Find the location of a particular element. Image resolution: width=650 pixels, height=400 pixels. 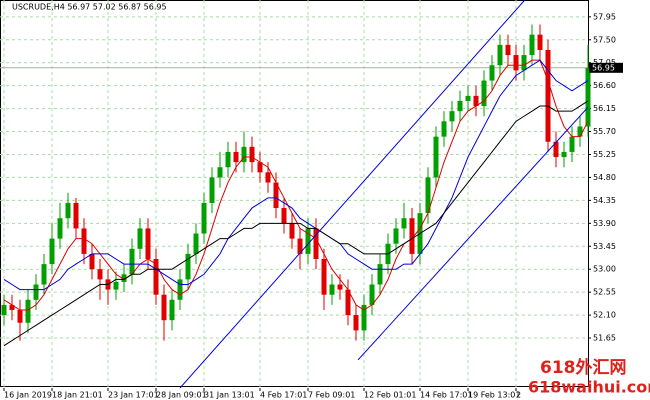

x-tick-label: 14 Feb 17:01 is located at coordinates (446, 395).